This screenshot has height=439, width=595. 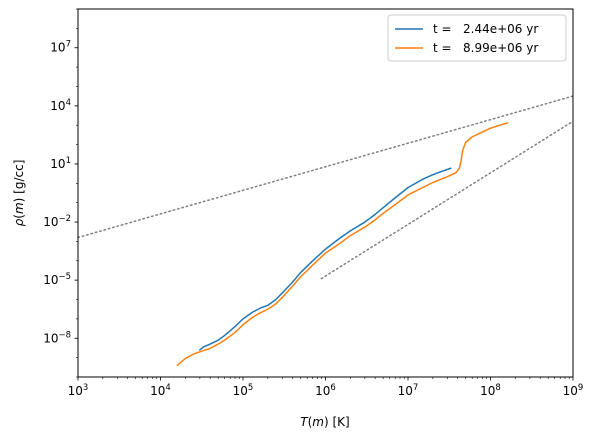 What do you see at coordinates (19, 193) in the screenshot?
I see `y-axis-label: ρ(m) [g/cc]` at bounding box center [19, 193].